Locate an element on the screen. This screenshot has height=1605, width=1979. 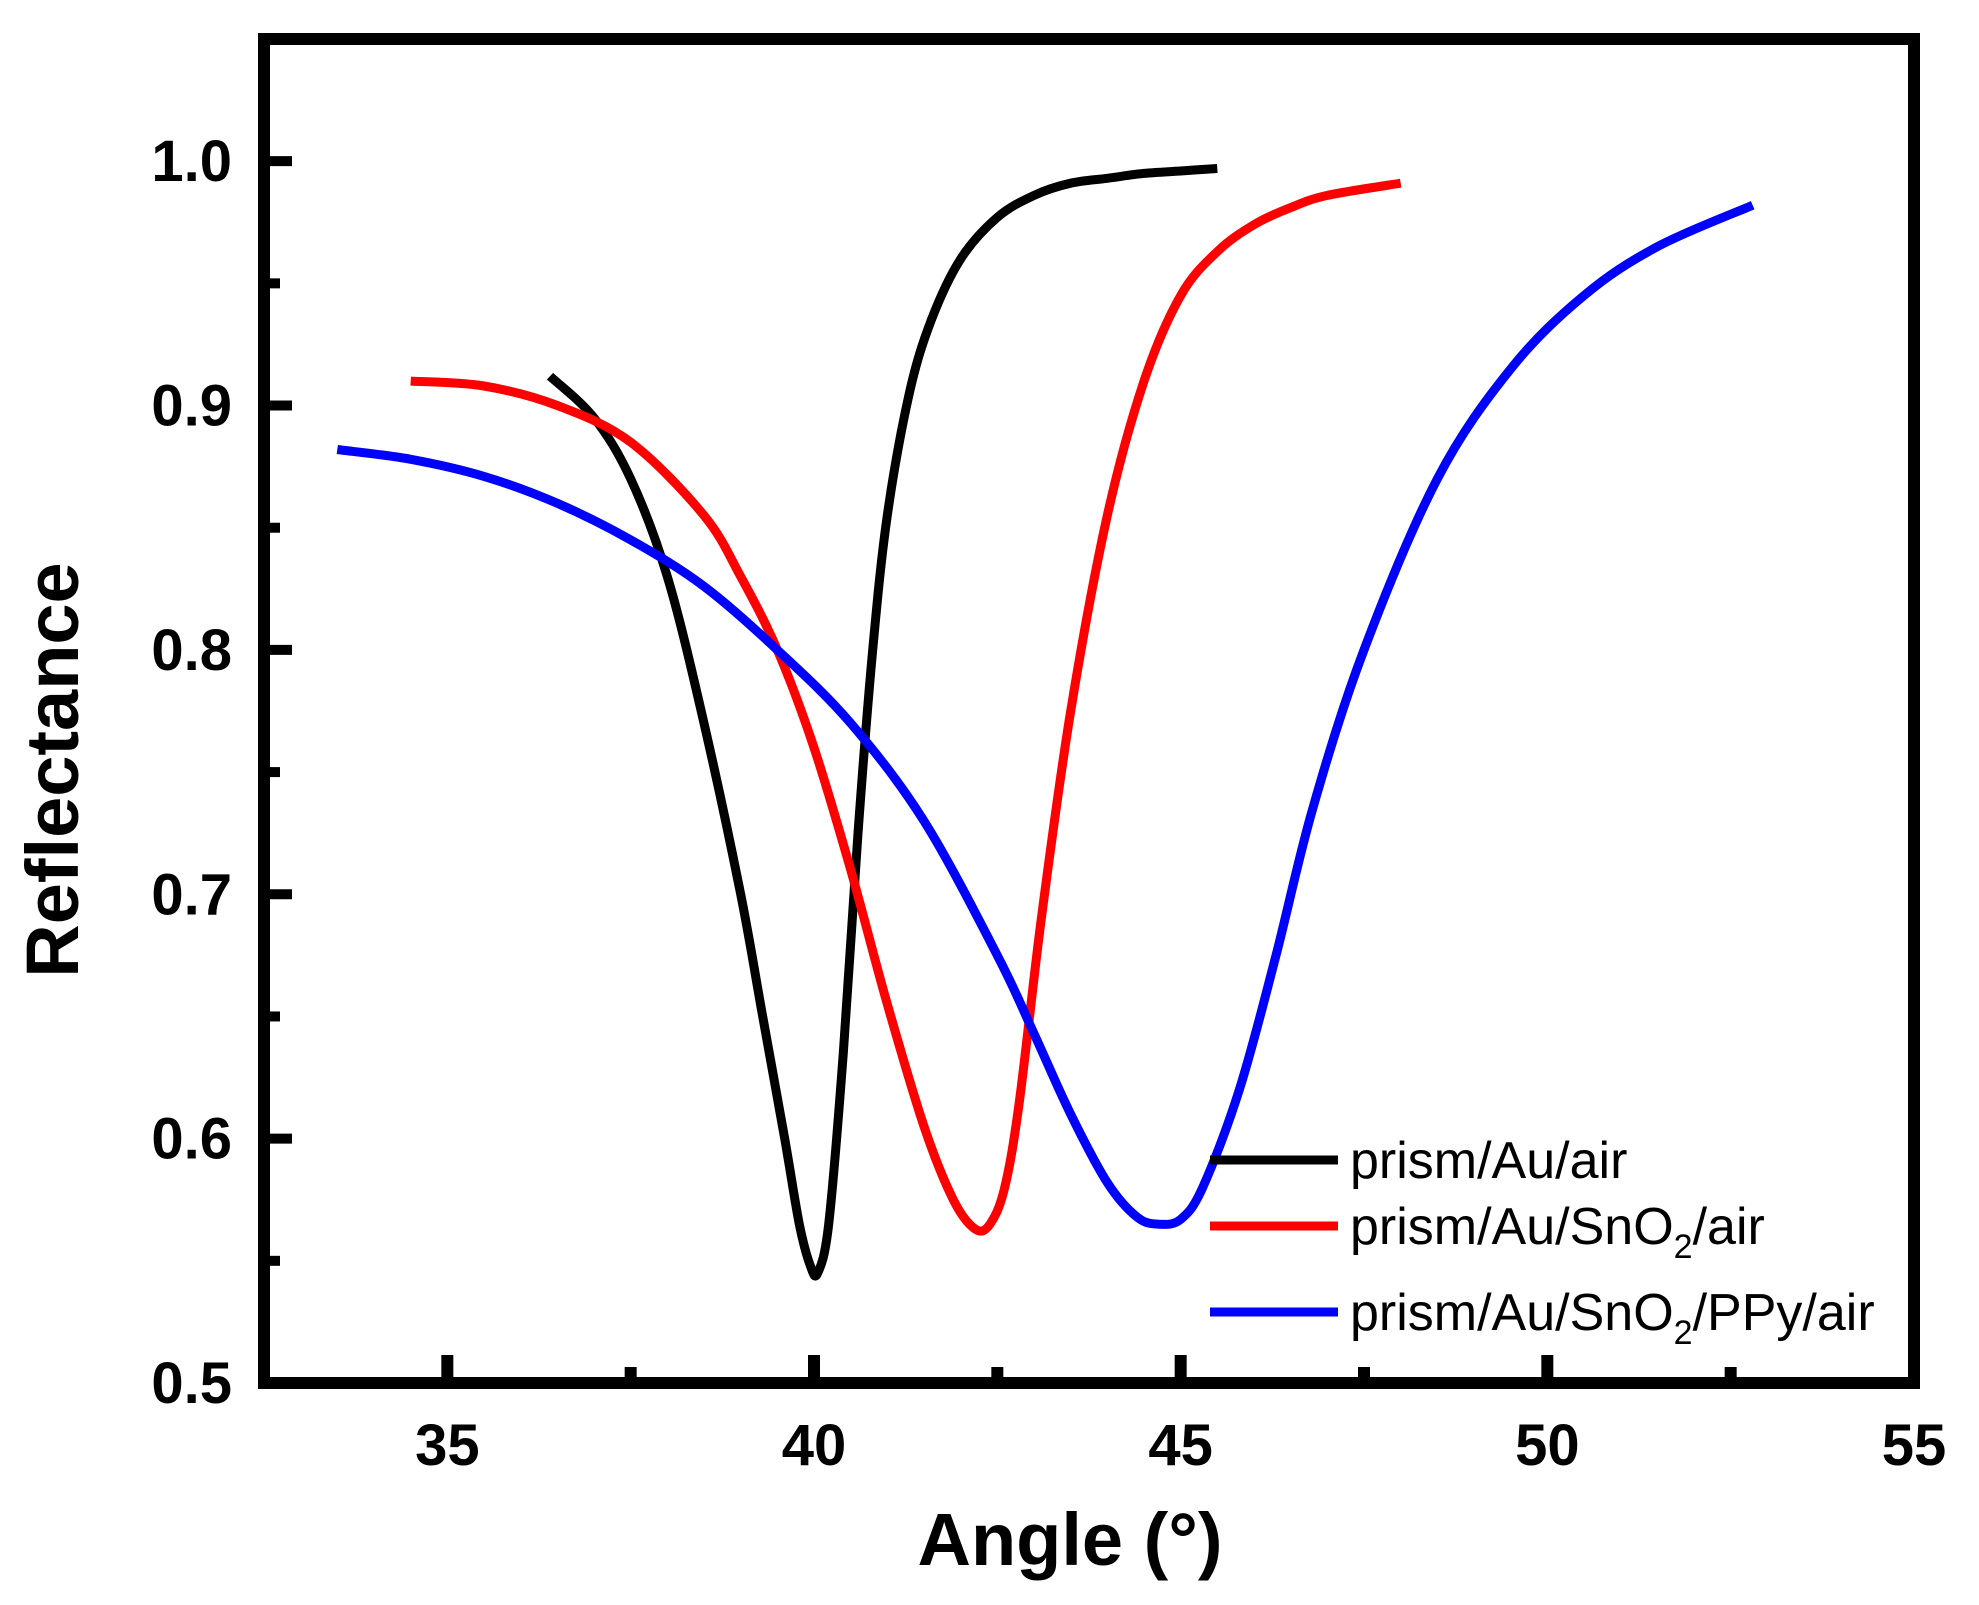
y-tick-label: 1.0 is located at coordinates (191, 161).